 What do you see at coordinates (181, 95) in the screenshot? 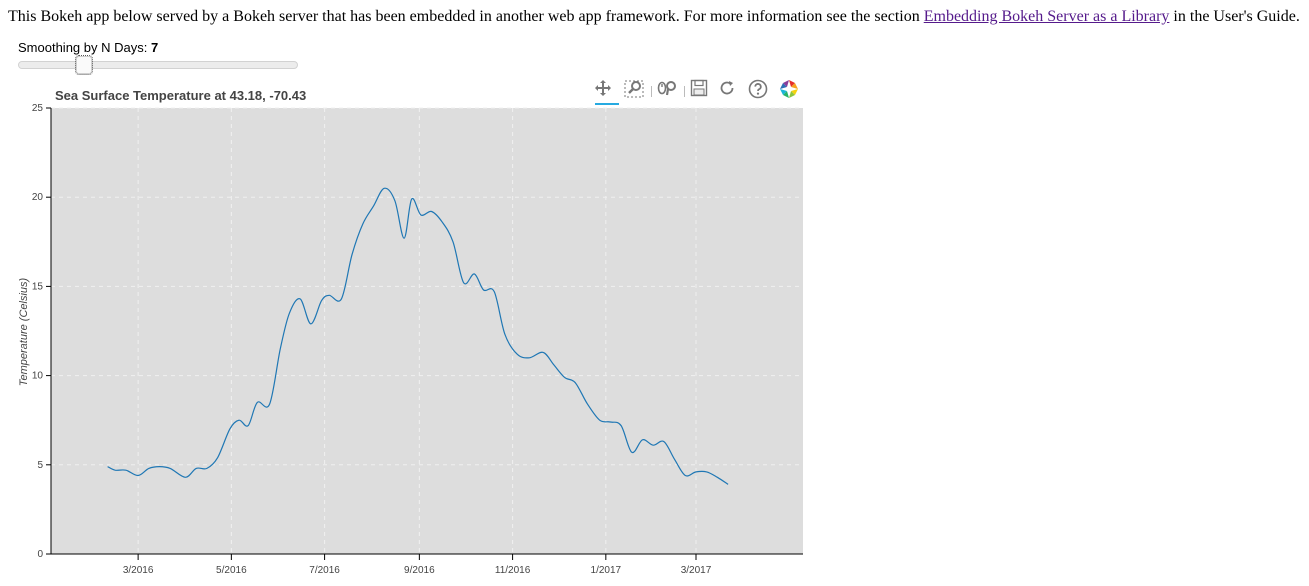
I see `plot-title: Sea Surface Temperature at 43.18, -70.43` at bounding box center [181, 95].